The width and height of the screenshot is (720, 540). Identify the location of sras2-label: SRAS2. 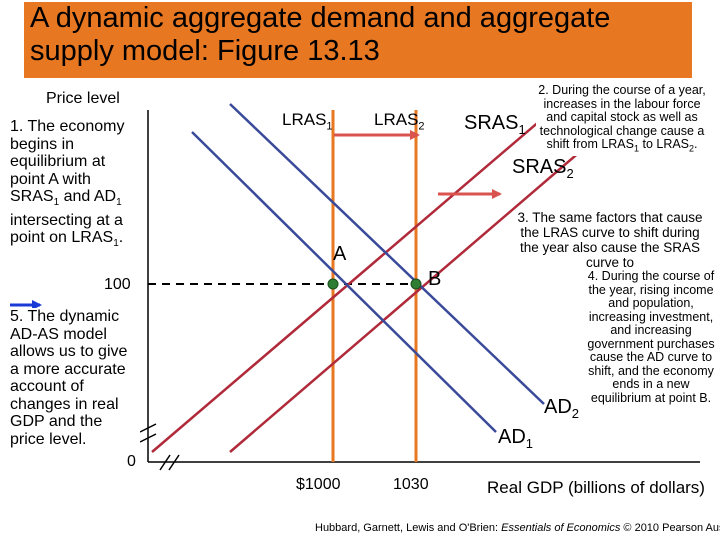
(543, 168).